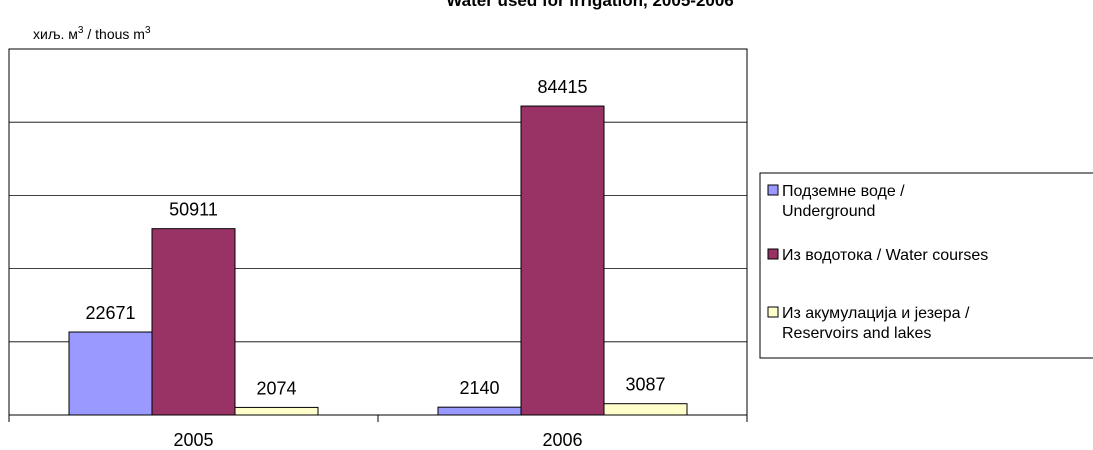  Describe the element at coordinates (55, 34) in the screenshot. I see `y-unit-prefix: хиљ. м` at that location.